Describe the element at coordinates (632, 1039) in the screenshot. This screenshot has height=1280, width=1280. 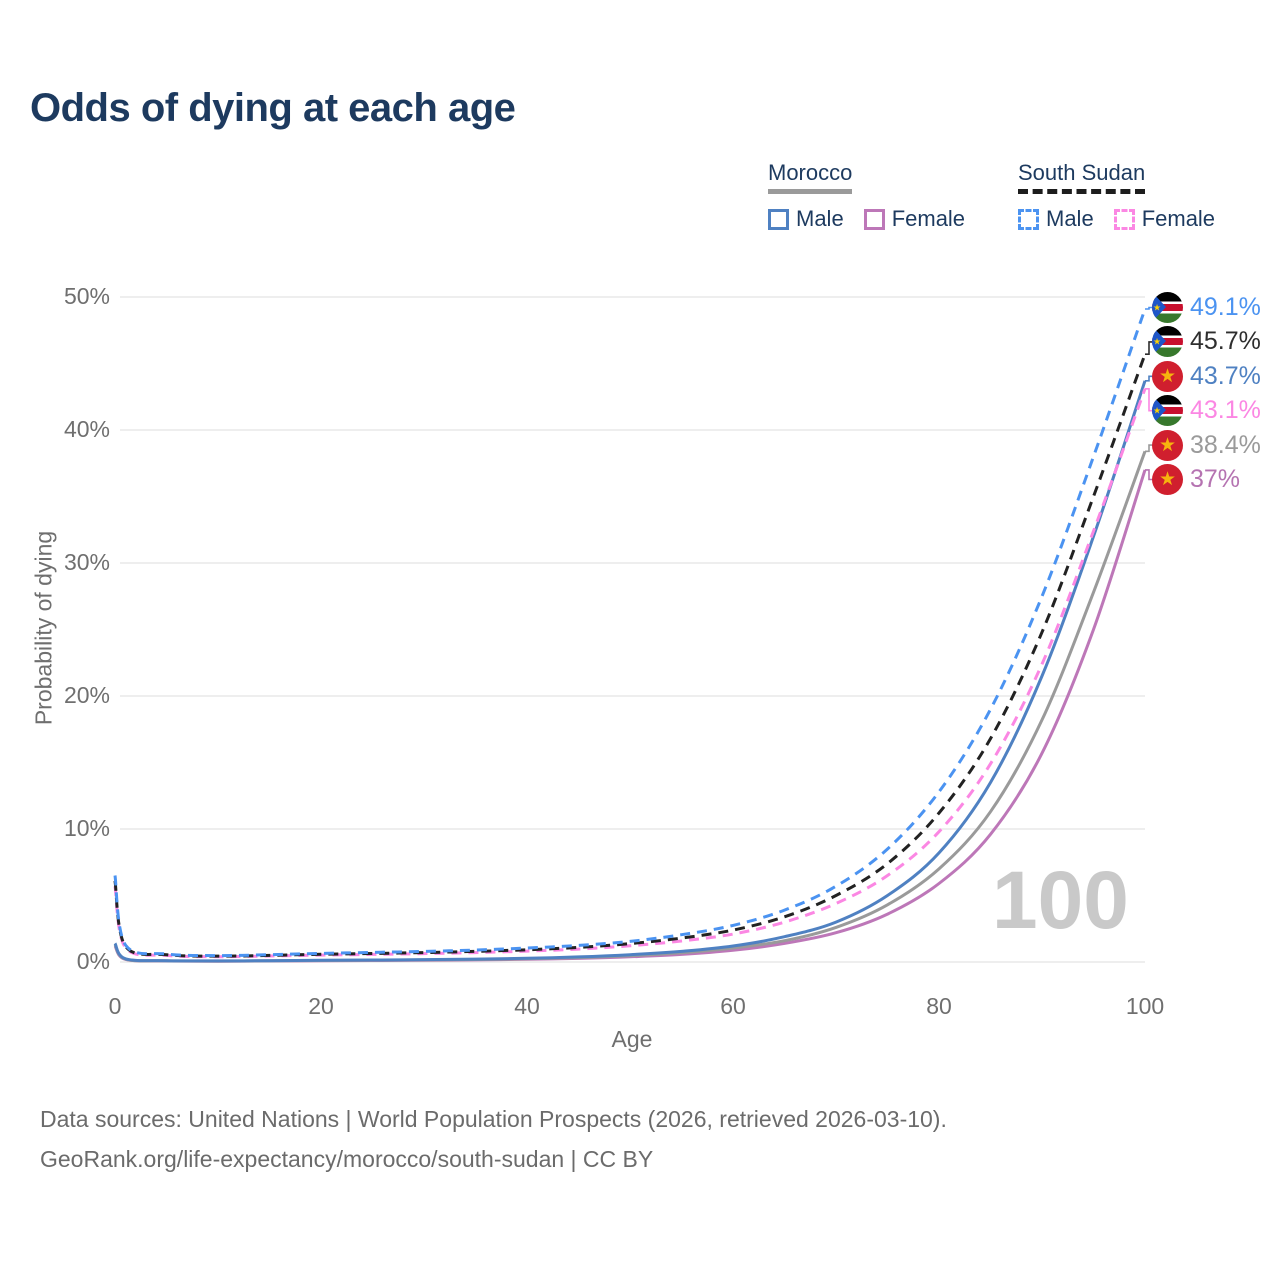
I see `x-axis-title: Age` at that location.